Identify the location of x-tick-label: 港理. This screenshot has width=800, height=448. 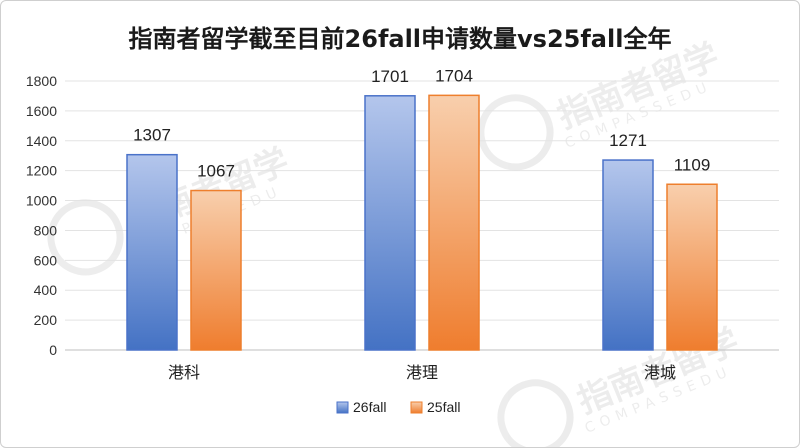
(422, 372).